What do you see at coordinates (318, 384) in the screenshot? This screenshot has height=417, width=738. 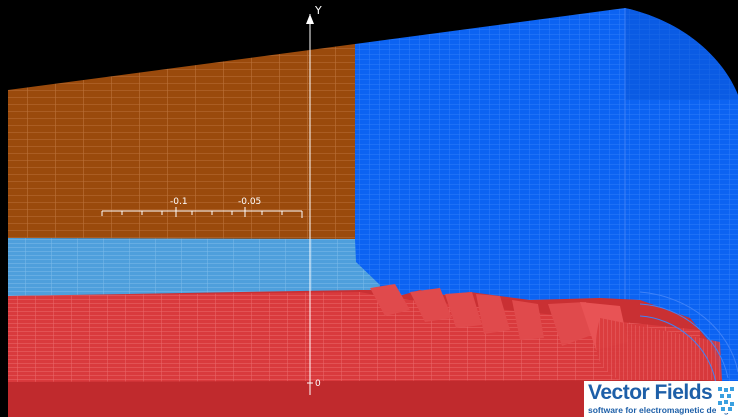 I see `origin-label: 0` at bounding box center [318, 384].